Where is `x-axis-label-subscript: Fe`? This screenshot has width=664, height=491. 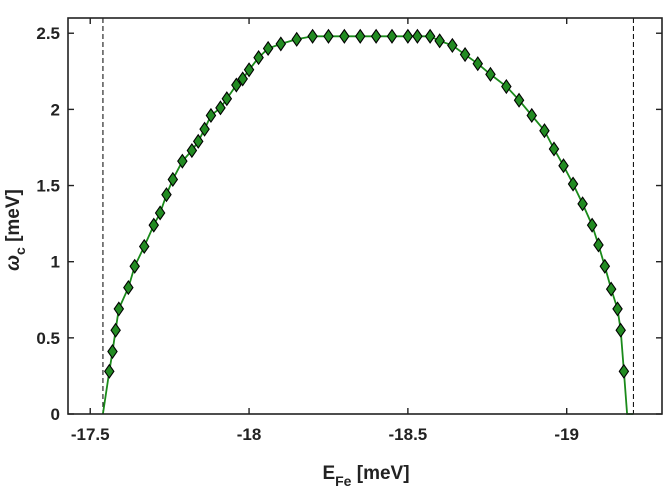
x-axis-label-subscript: Fe is located at coordinates (343, 481).